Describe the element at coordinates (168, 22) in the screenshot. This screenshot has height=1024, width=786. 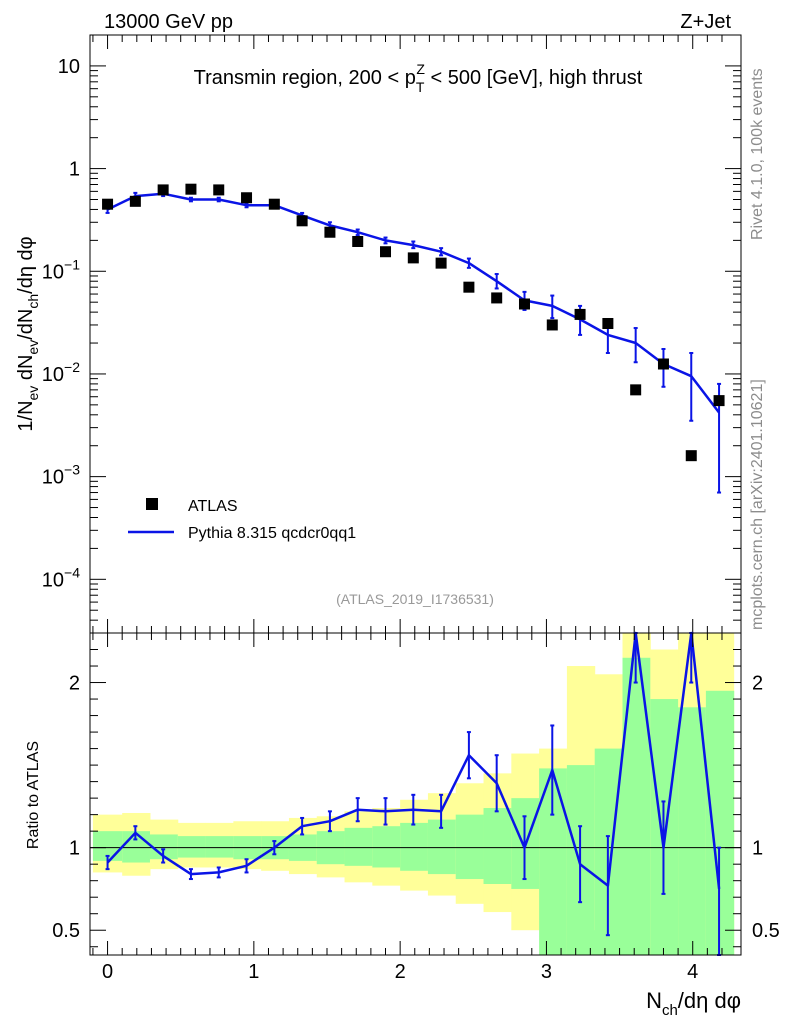
I see `header-left: 13000 GeV pp` at that location.